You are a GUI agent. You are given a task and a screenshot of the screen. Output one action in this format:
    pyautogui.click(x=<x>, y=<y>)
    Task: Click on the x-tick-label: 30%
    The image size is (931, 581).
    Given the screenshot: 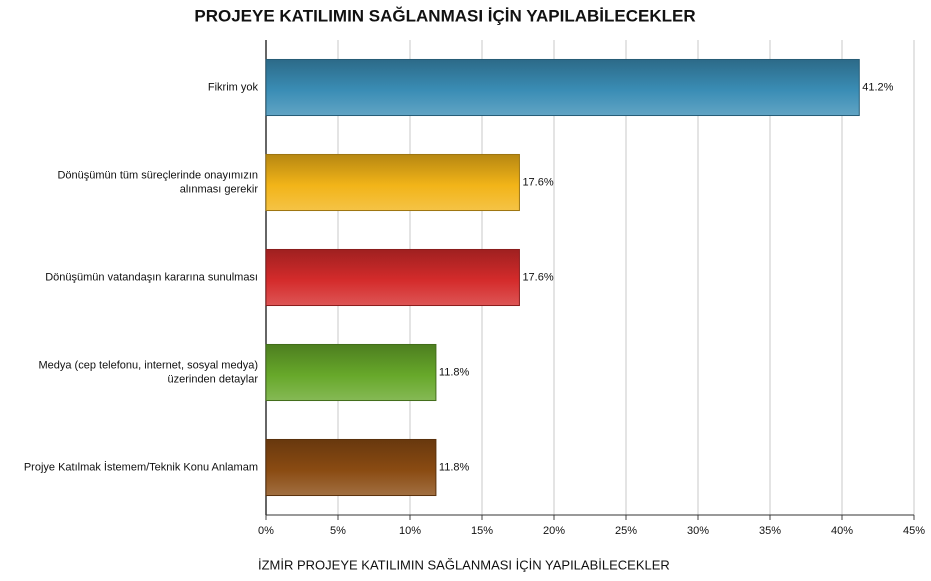 What is the action you would take?
    pyautogui.click(x=698, y=531)
    